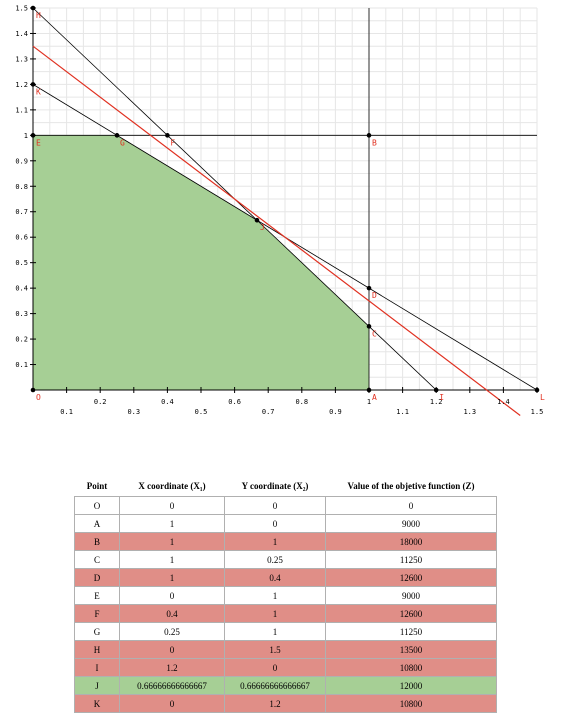 The image size is (568, 718). What do you see at coordinates (26, 136) in the screenshot?
I see `y-tick-label: 1` at bounding box center [26, 136].